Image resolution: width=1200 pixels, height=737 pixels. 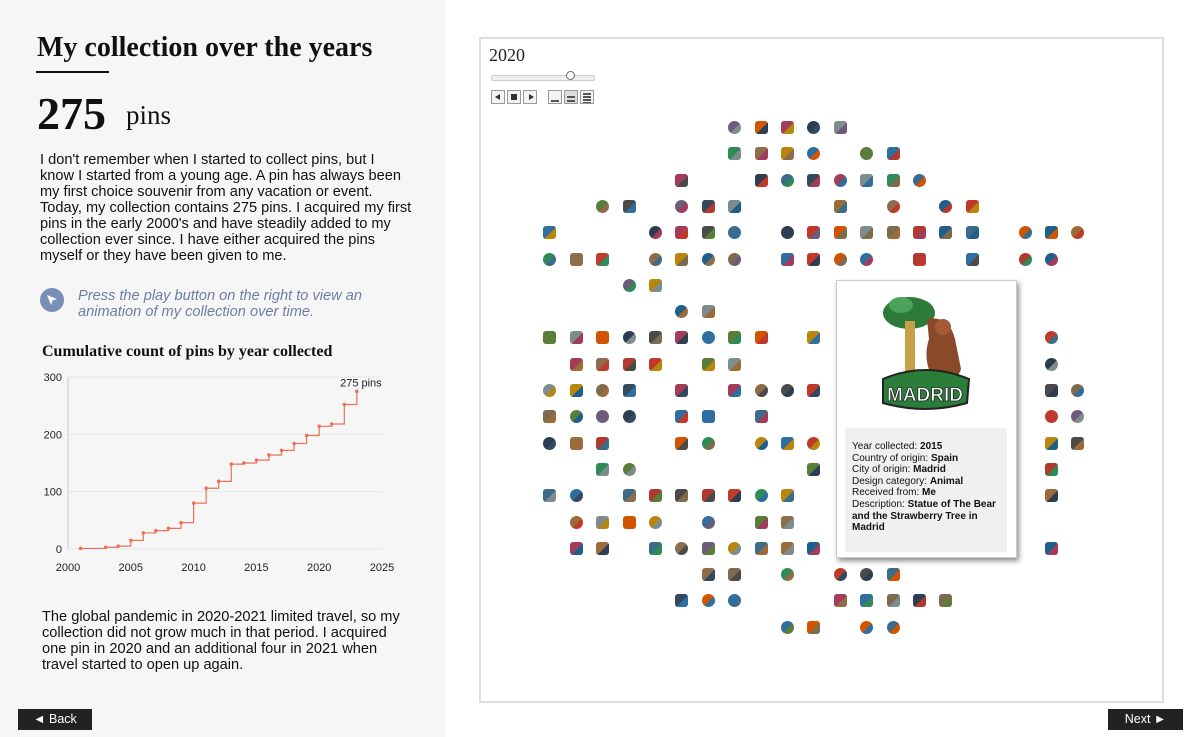 What do you see at coordinates (514, 97) in the screenshot?
I see `stop-button` at bounding box center [514, 97].